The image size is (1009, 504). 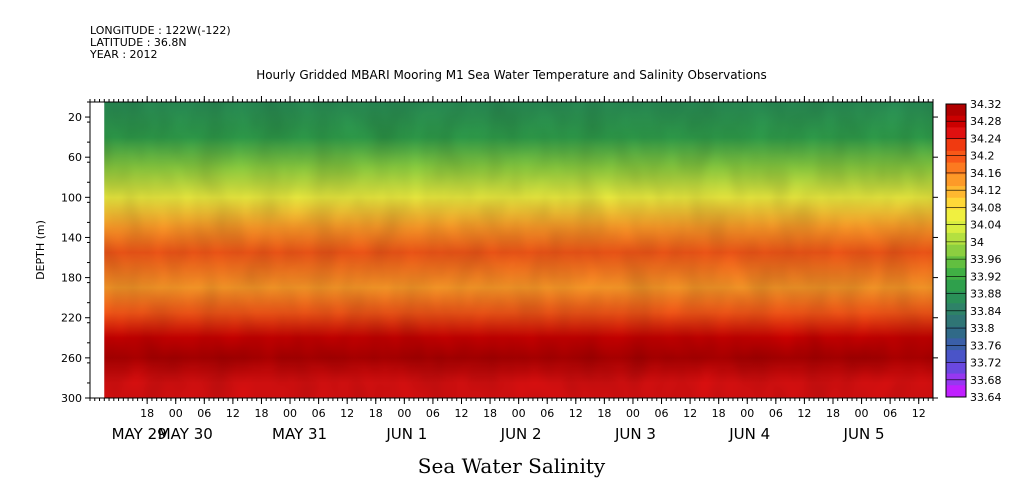 I want to click on colorbar-label: 34.04, so click(x=986, y=225).